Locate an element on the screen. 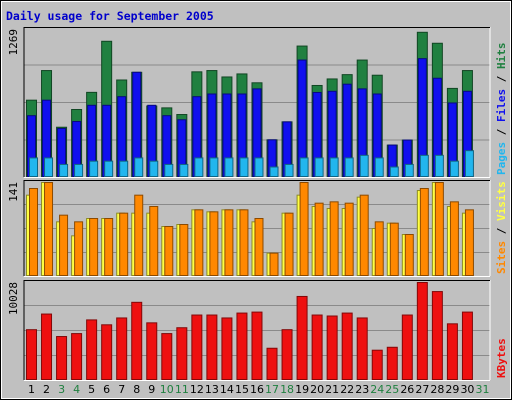 This screenshot has height=400, width=512. right-legends: Pages / Files / Hits Sites / Visits KBytes is located at coordinates (501, 211).